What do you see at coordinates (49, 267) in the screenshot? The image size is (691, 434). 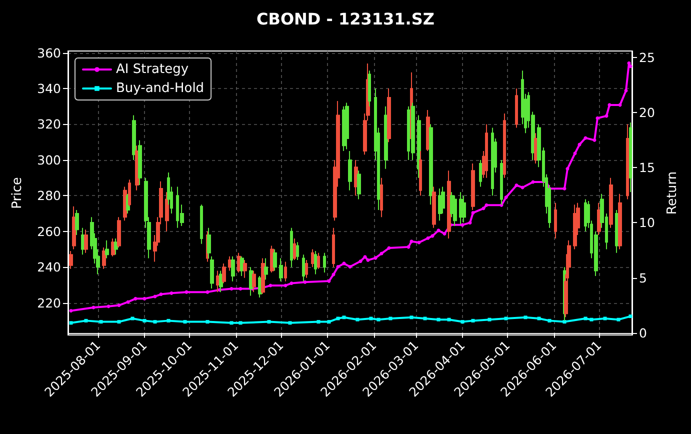 I see `y-tick-label: 240` at bounding box center [49, 267].